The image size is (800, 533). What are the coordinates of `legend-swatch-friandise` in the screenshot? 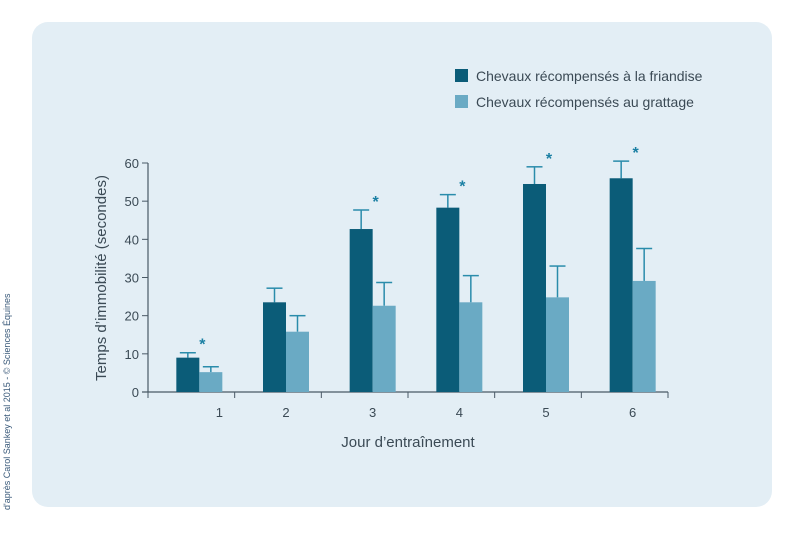 It's located at (461, 75).